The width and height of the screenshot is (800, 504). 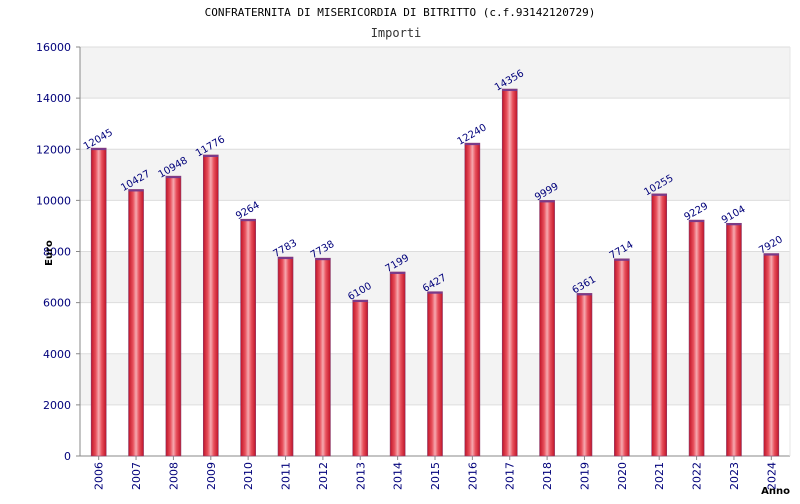 What do you see at coordinates (659, 325) in the screenshot?
I see `bar-2021` at bounding box center [659, 325].